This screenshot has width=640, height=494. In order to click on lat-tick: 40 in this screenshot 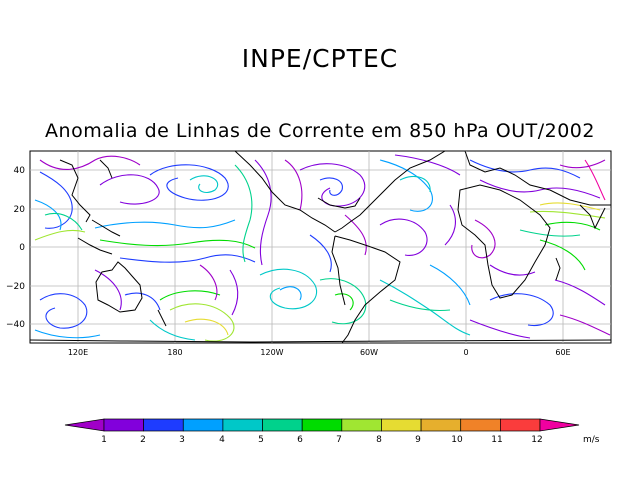, I will do `click(20, 171)`.